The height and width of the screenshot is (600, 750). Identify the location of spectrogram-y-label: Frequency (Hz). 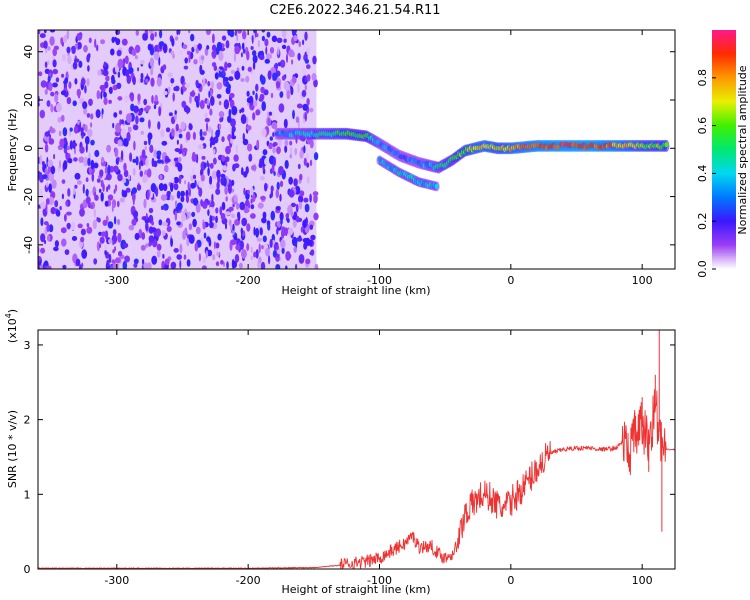
(12, 150).